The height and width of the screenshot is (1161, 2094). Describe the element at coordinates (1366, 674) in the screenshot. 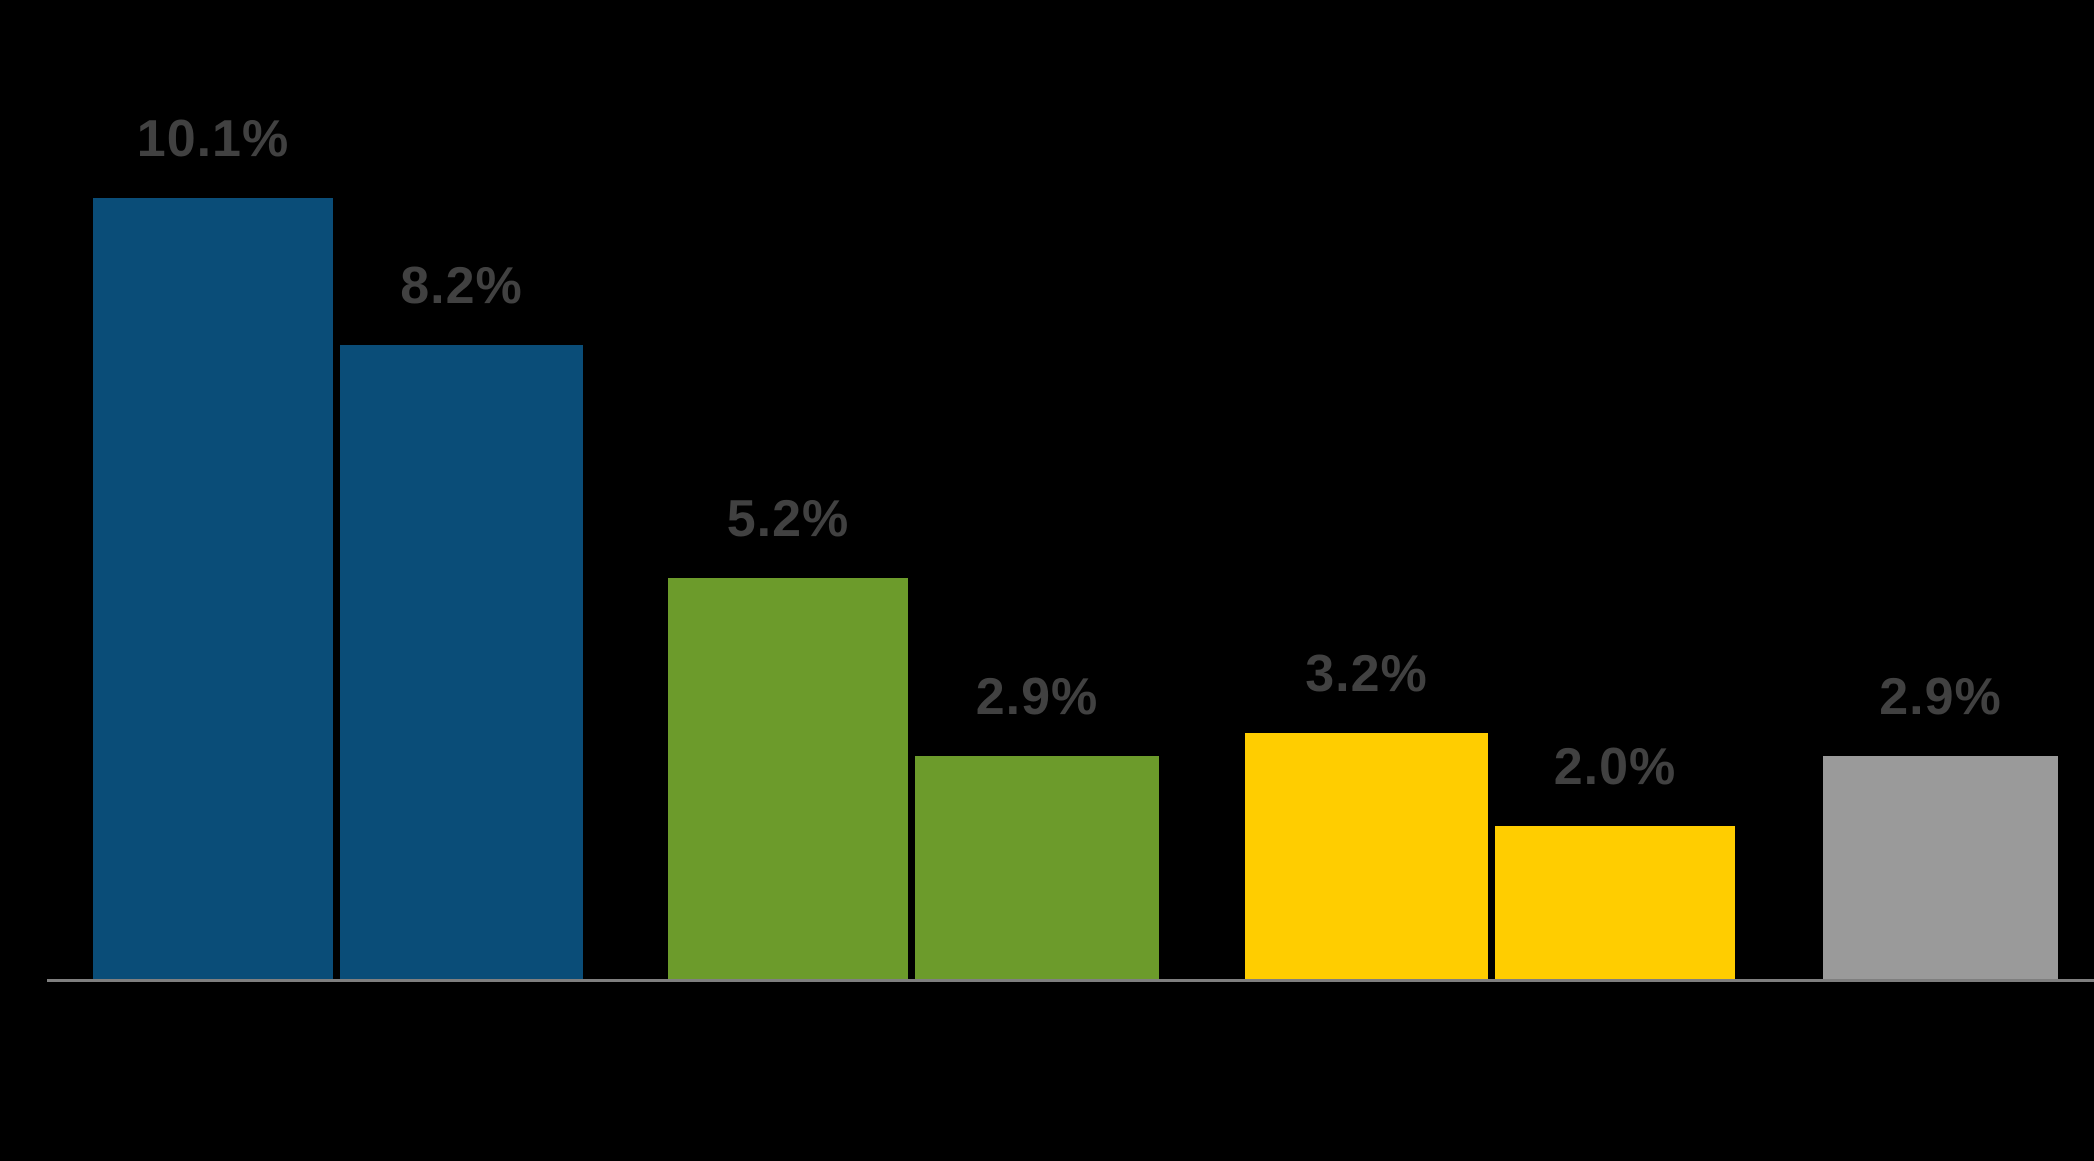

I see `bar-value-label: 3.2%` at that location.